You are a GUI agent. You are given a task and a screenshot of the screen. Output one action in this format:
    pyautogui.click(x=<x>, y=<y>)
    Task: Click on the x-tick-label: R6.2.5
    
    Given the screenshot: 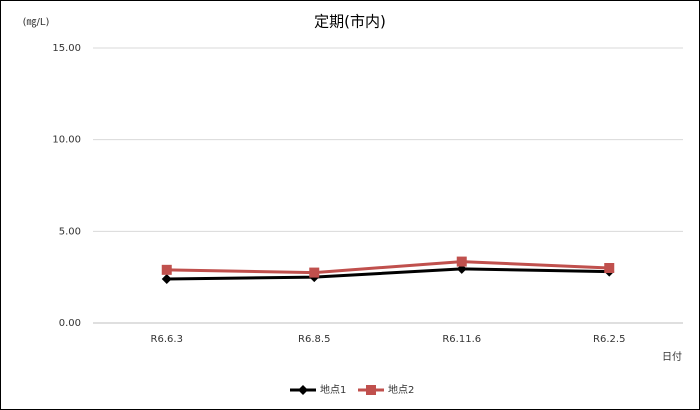 What is the action you would take?
    pyautogui.click(x=609, y=339)
    